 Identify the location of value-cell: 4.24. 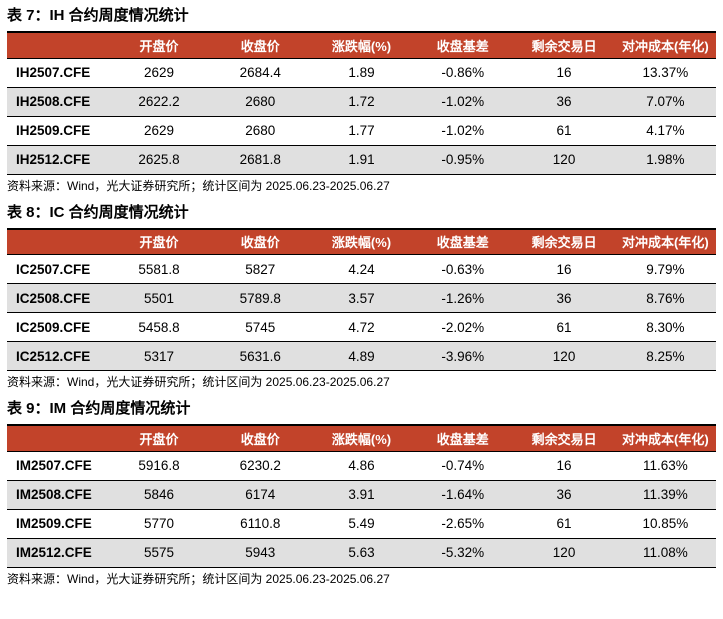
(361, 269).